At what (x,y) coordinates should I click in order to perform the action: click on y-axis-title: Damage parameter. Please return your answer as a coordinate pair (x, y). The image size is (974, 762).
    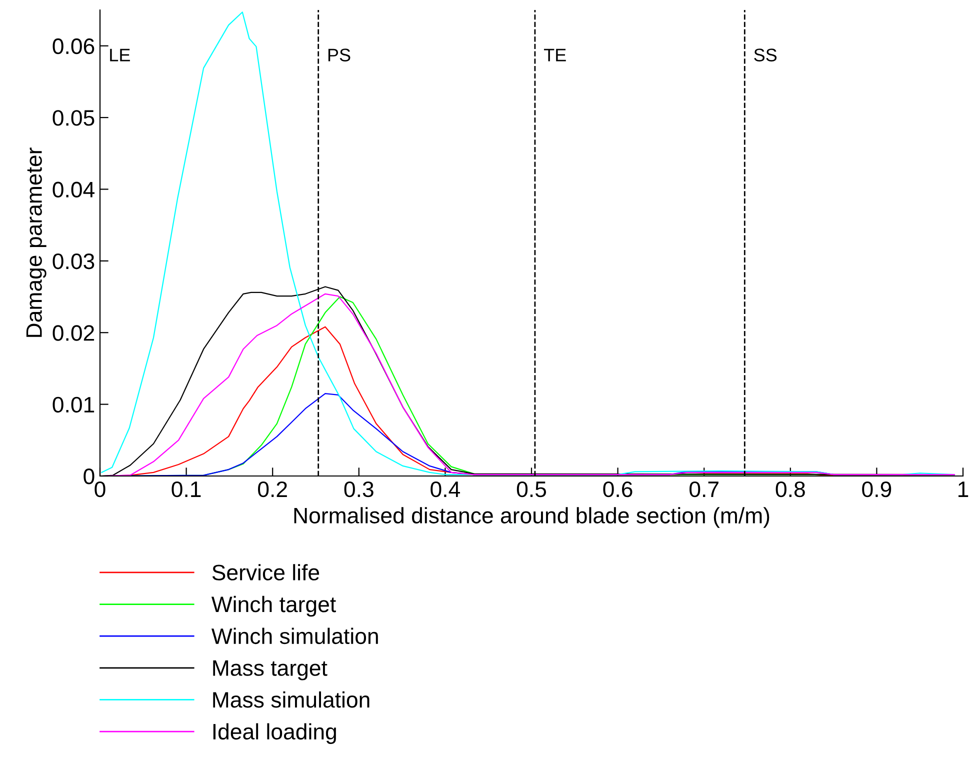
    Looking at the image, I should click on (36, 242).